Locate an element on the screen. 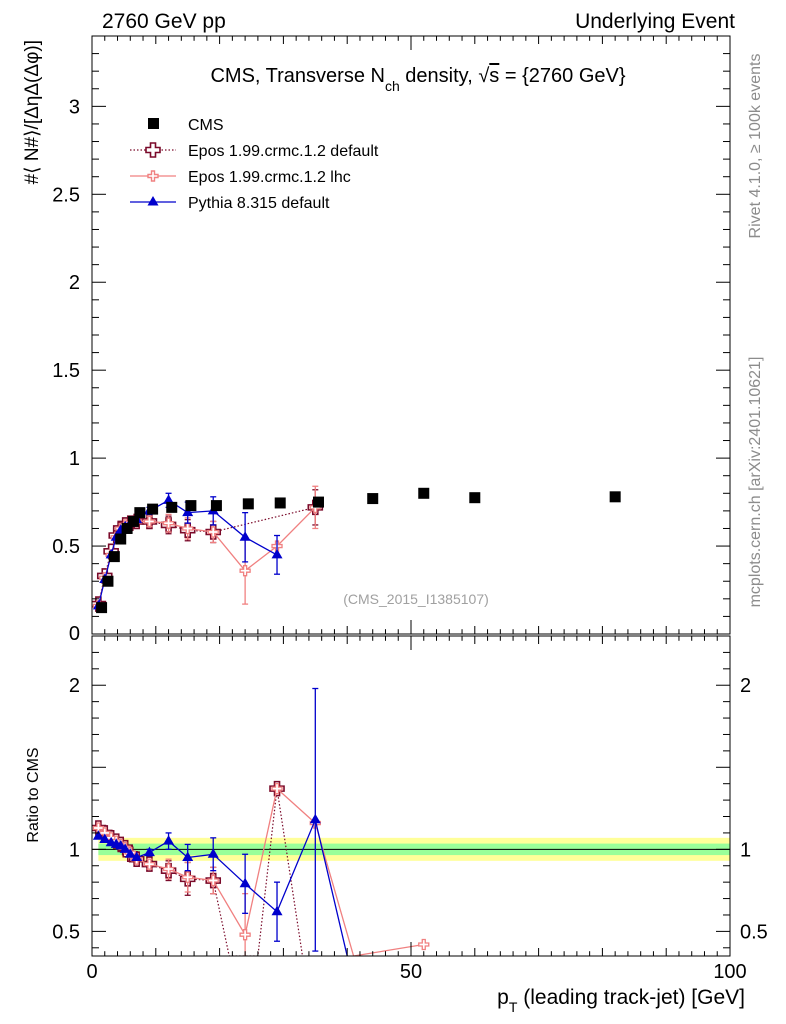 The height and width of the screenshot is (1024, 786). ratio-y-tick-label: 2 is located at coordinates (74, 686).